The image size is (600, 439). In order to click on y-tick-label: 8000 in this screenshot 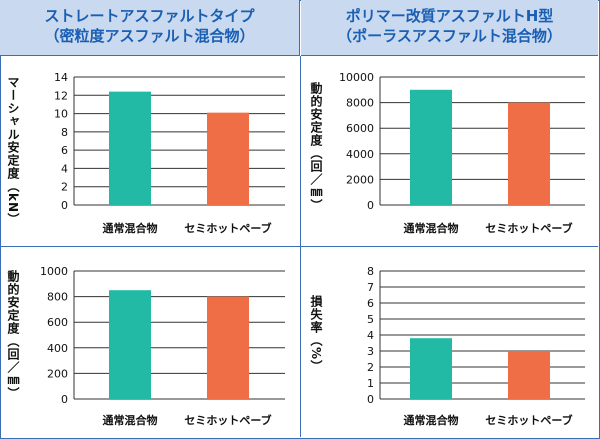, I will do `click(360, 103)`.